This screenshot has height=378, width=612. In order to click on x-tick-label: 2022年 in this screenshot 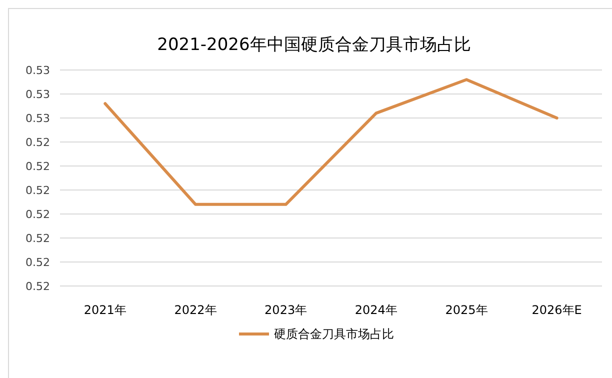, I will do `click(195, 310)`.